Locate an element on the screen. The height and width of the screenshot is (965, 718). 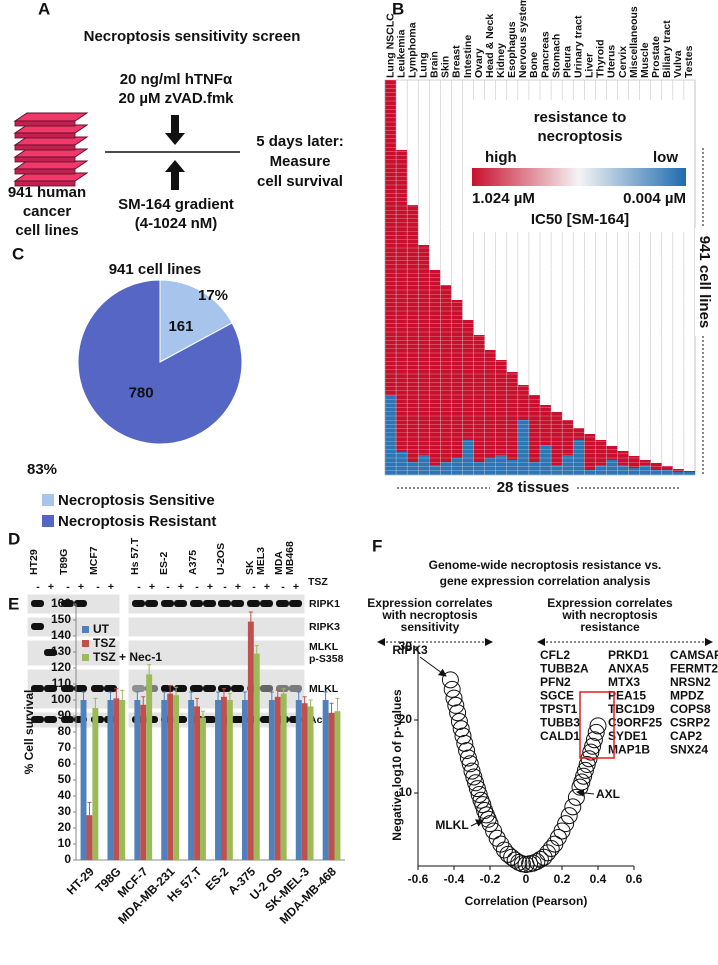
plate-side is located at coordinates (45, 147).